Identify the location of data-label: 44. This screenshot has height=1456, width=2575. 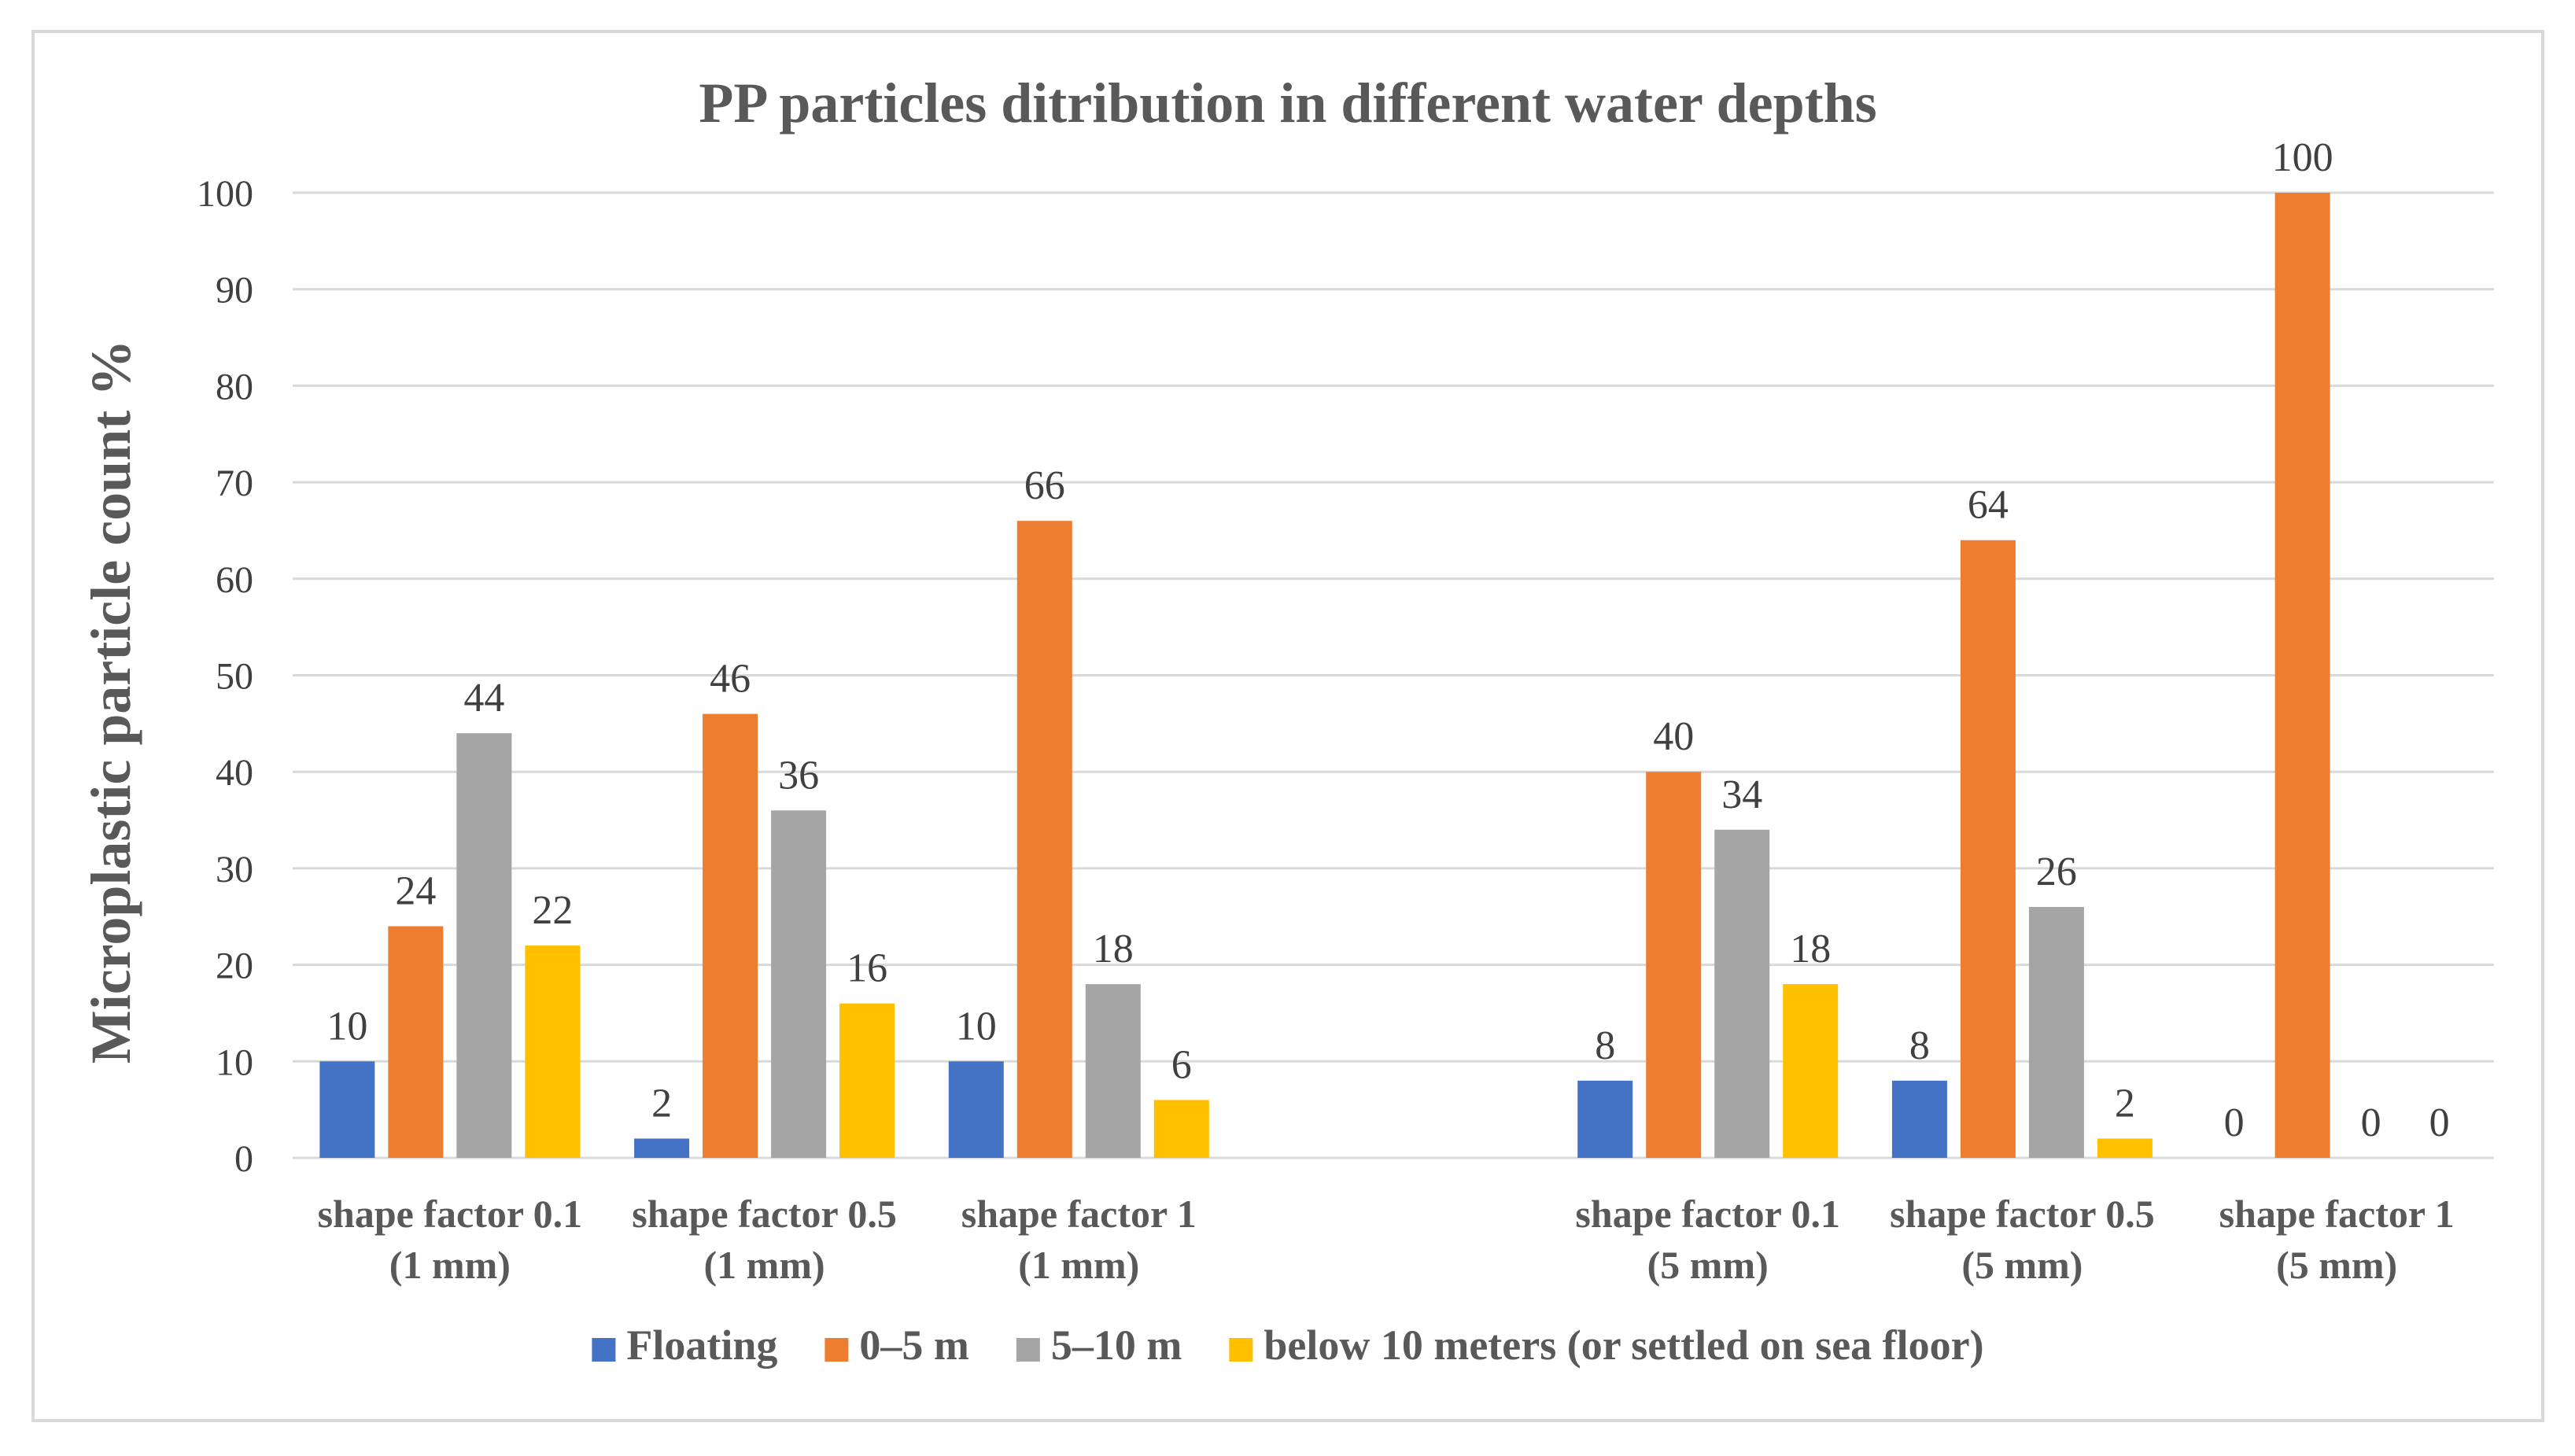
(483, 698).